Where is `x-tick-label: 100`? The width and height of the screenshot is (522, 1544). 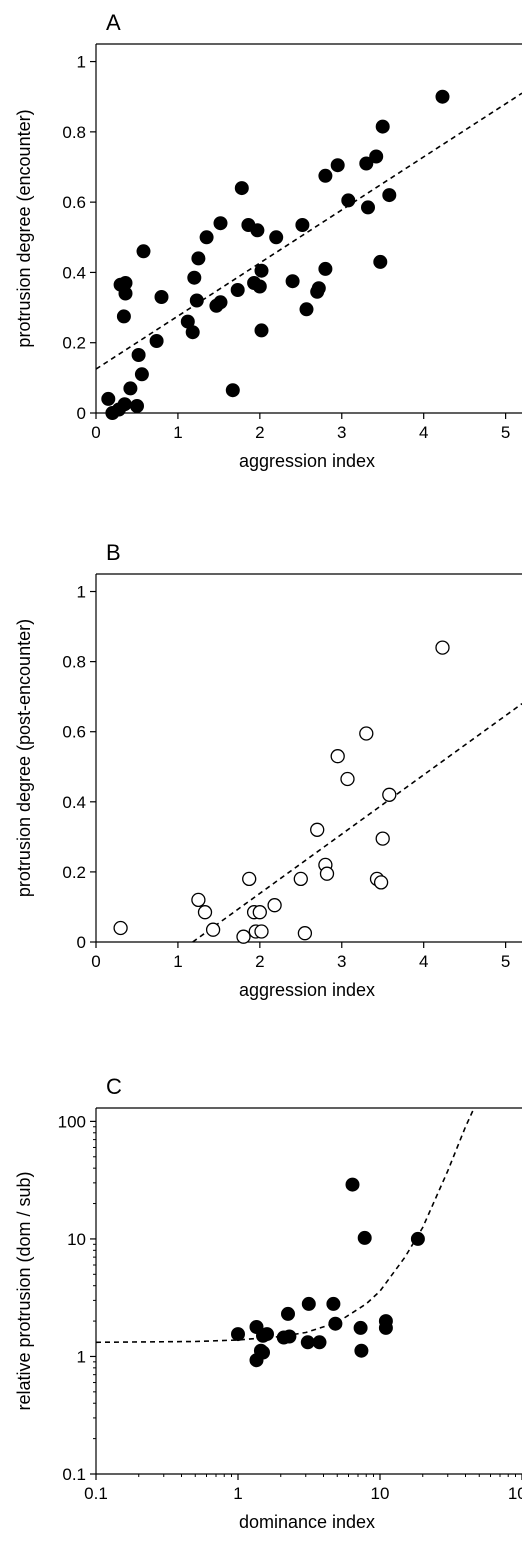 x-tick-label: 100 is located at coordinates (515, 1493).